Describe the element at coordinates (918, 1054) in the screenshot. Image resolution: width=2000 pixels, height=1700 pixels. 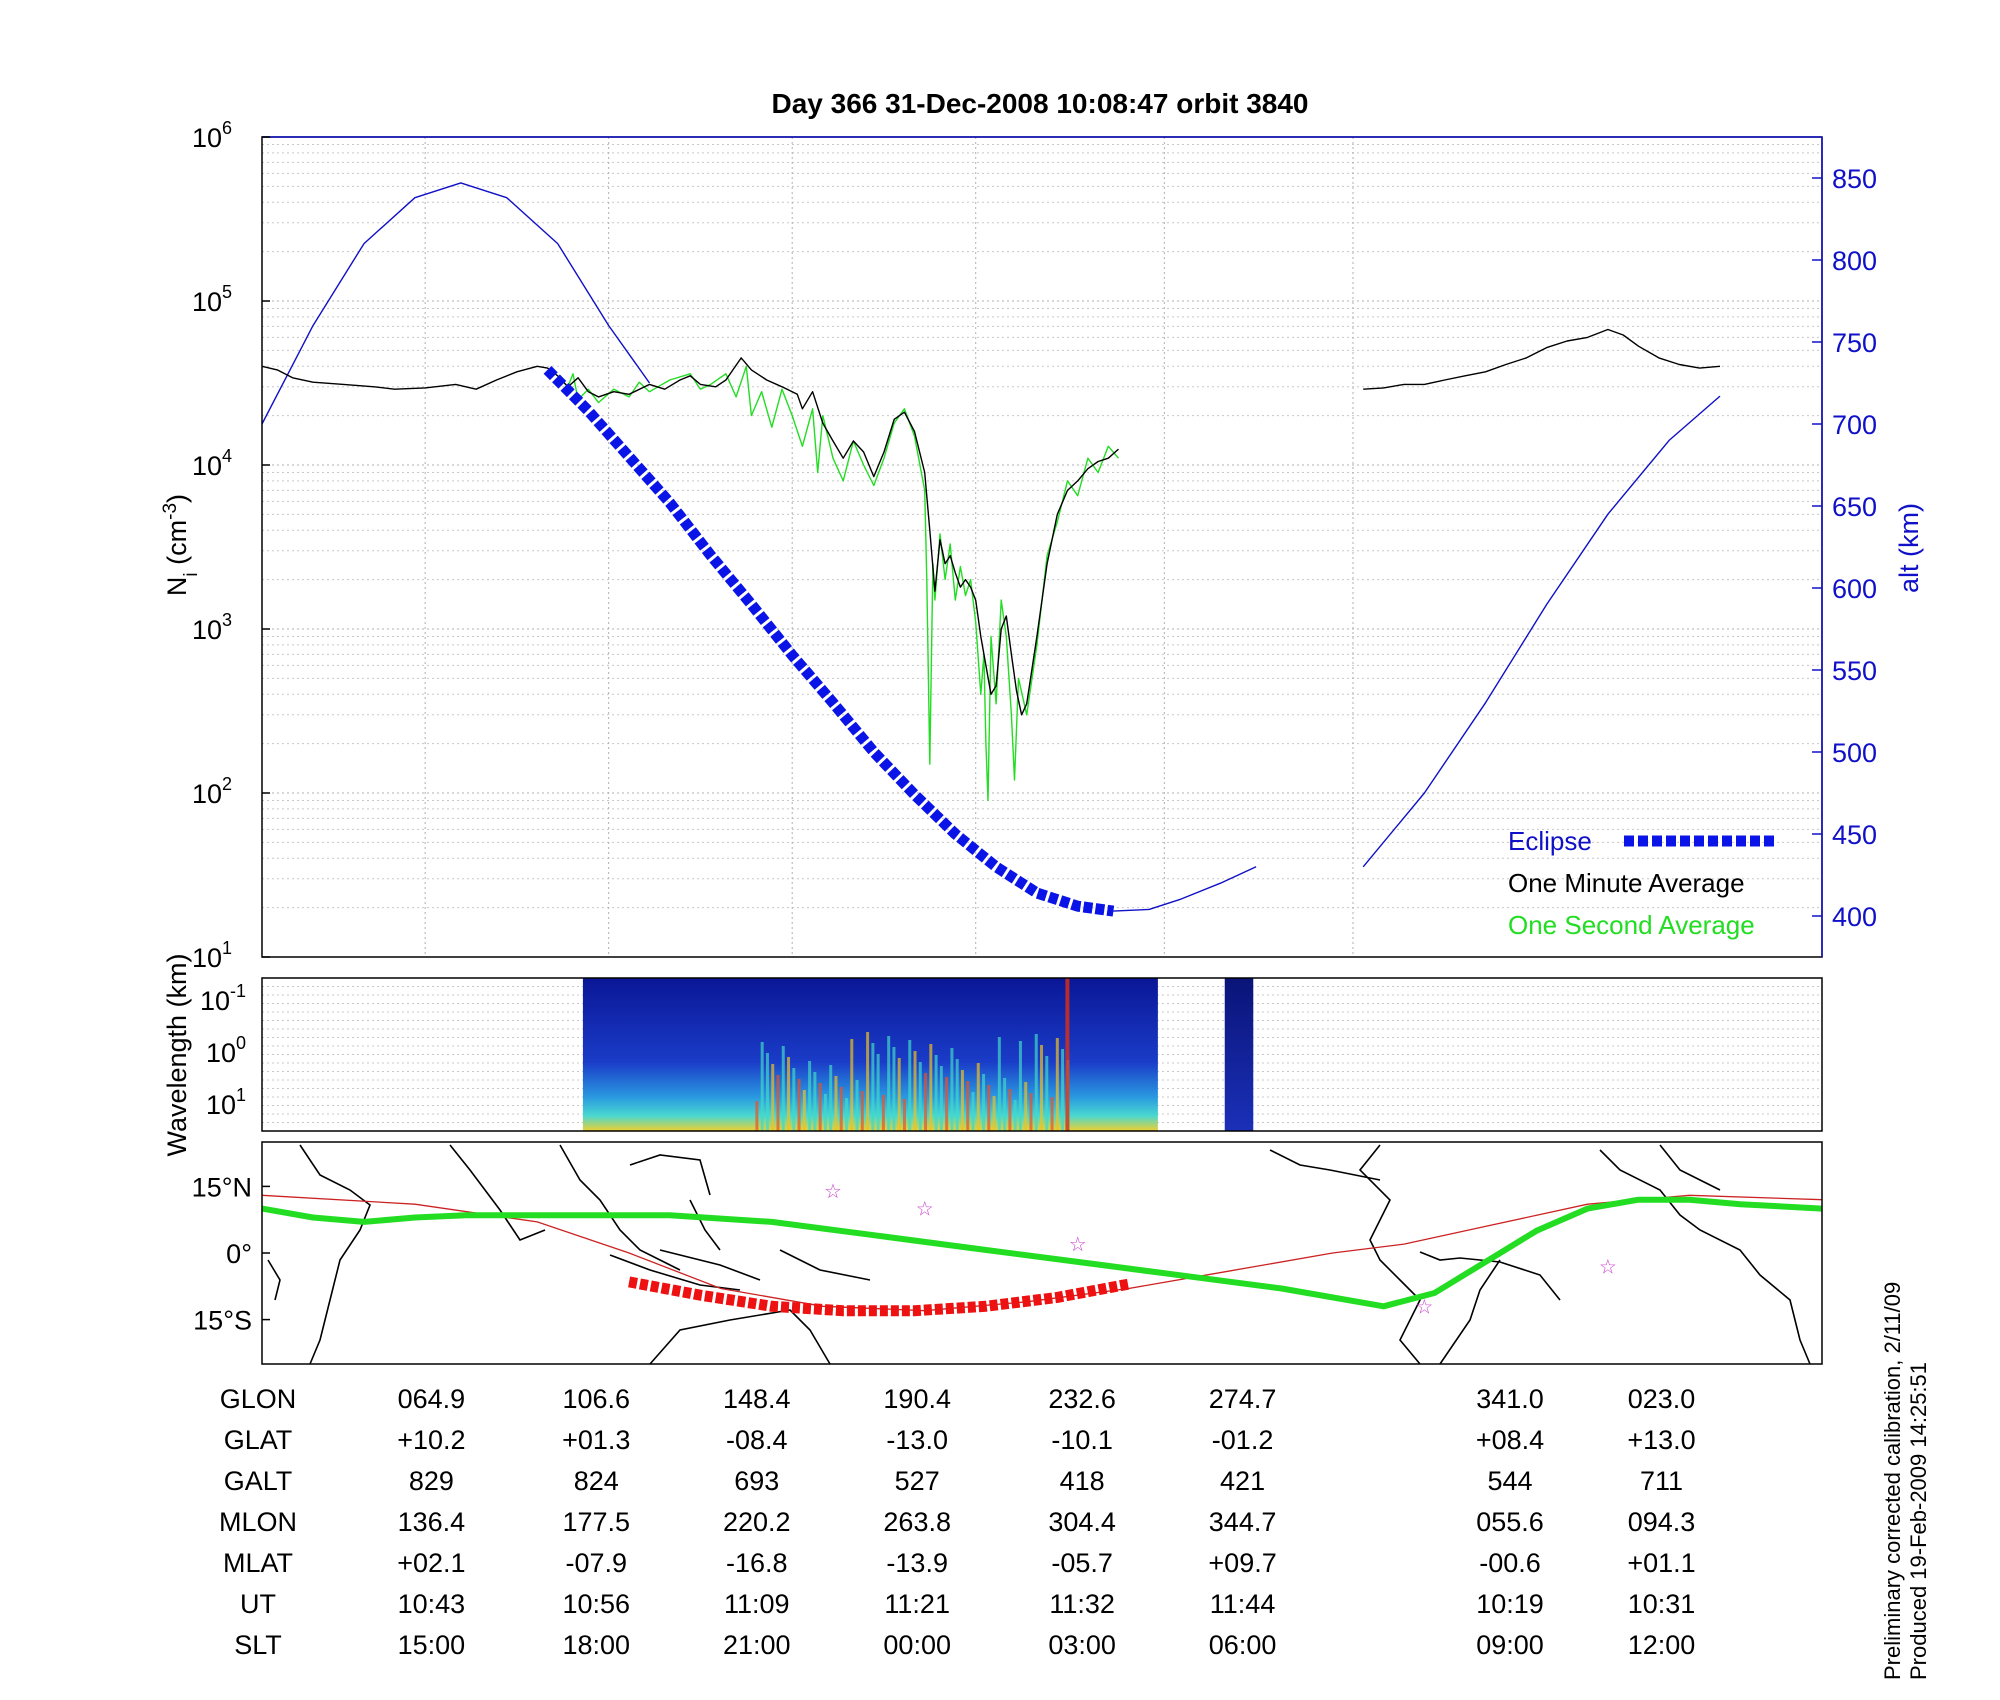
I see `spectrogram-blocks` at that location.